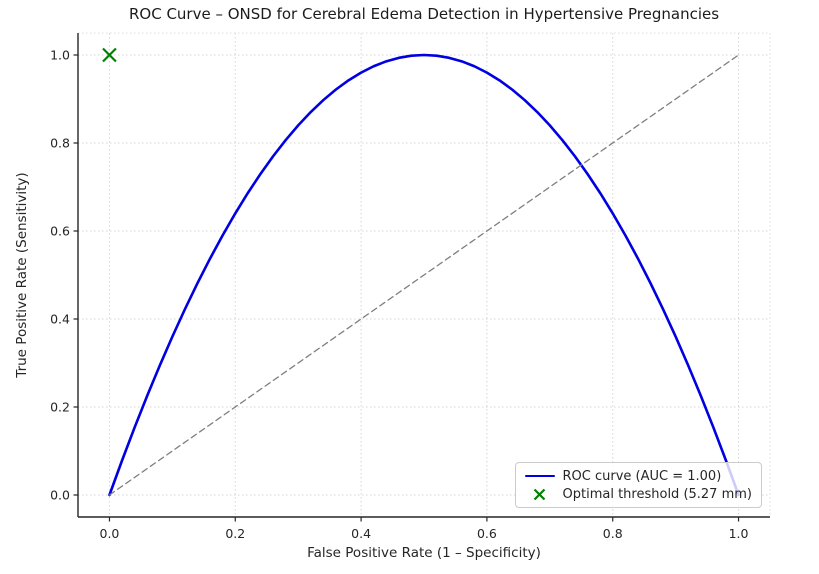 This screenshot has width=819, height=574. Describe the element at coordinates (235, 533) in the screenshot. I see `x-tick-label: 0.2` at that location.